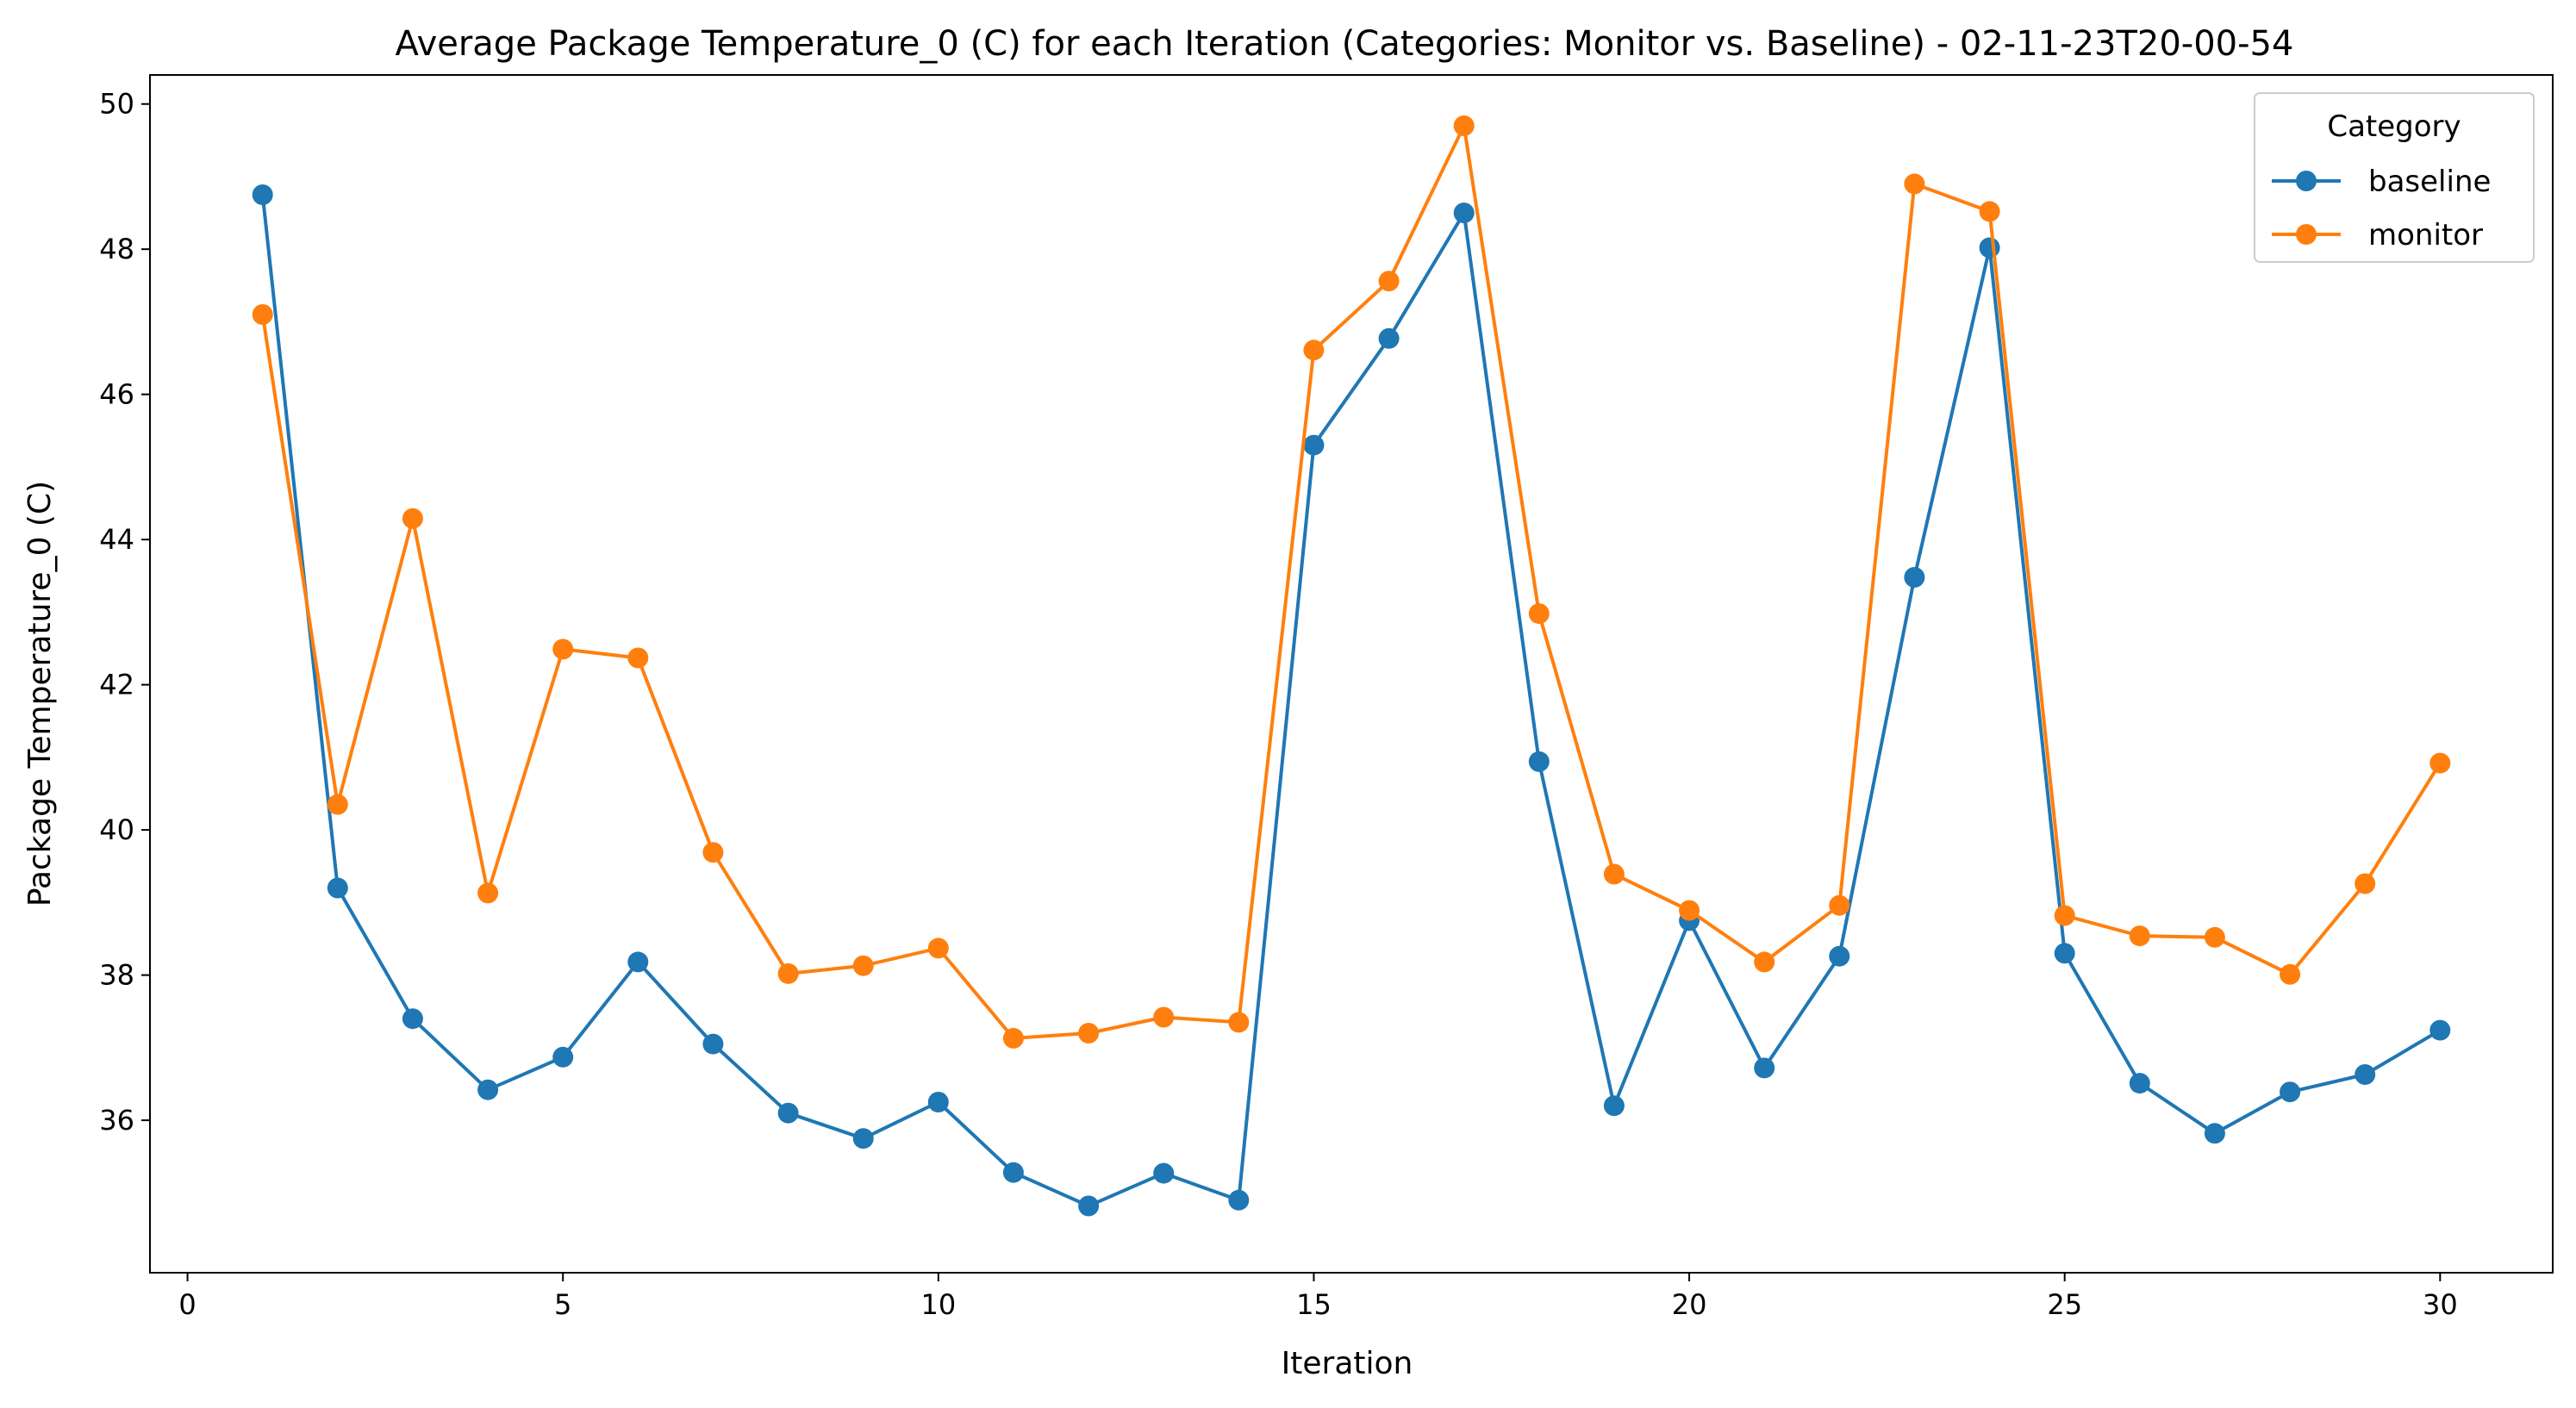  What do you see at coordinates (2425, 235) in the screenshot?
I see `legend-label-monitor: monitor` at bounding box center [2425, 235].